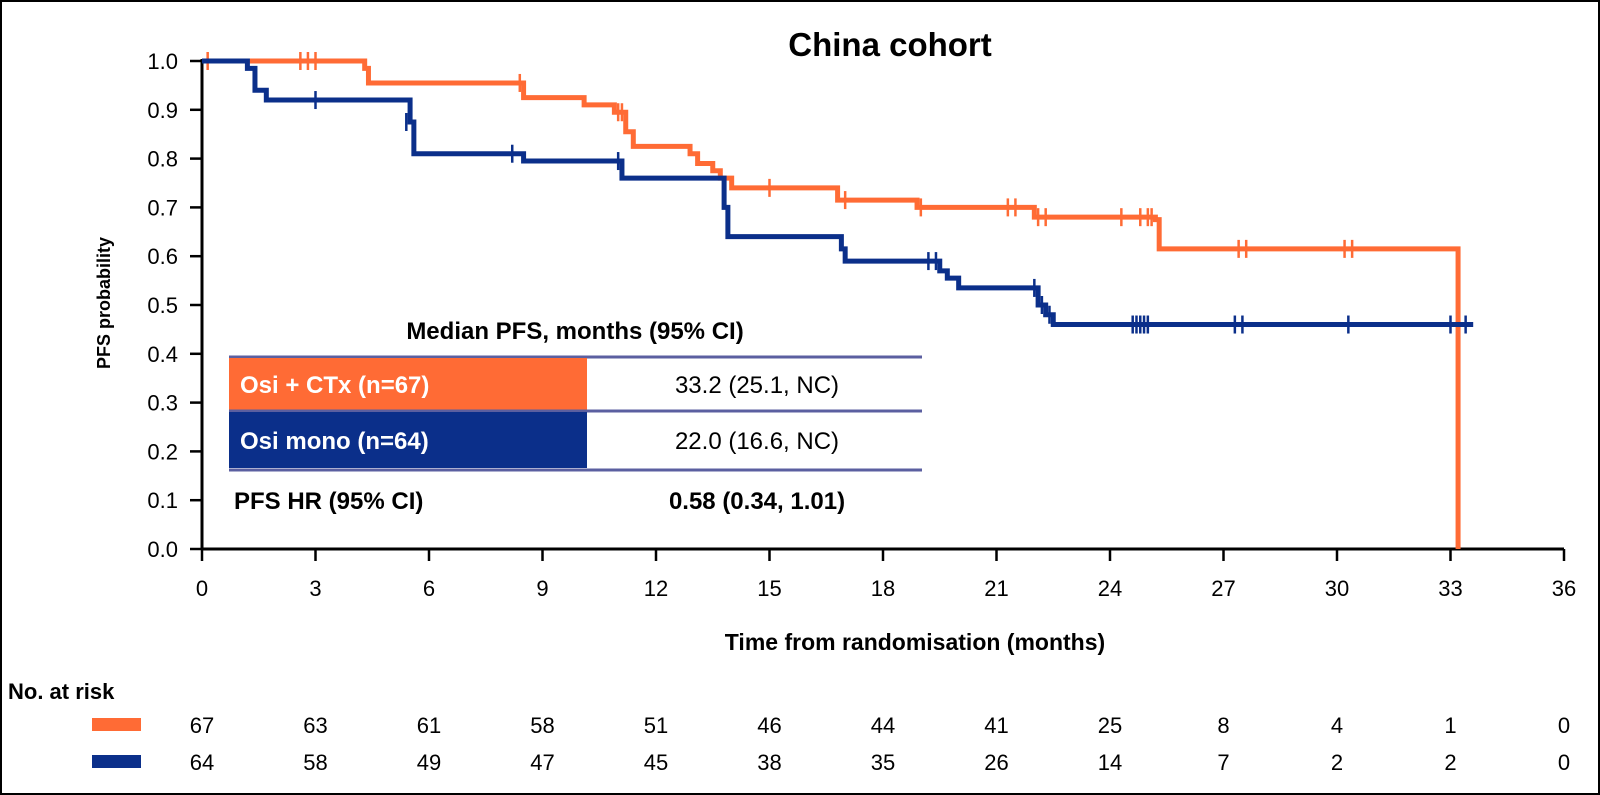 The width and height of the screenshot is (1600, 795). Describe the element at coordinates (996, 762) in the screenshot. I see `risk-value: 26` at that location.